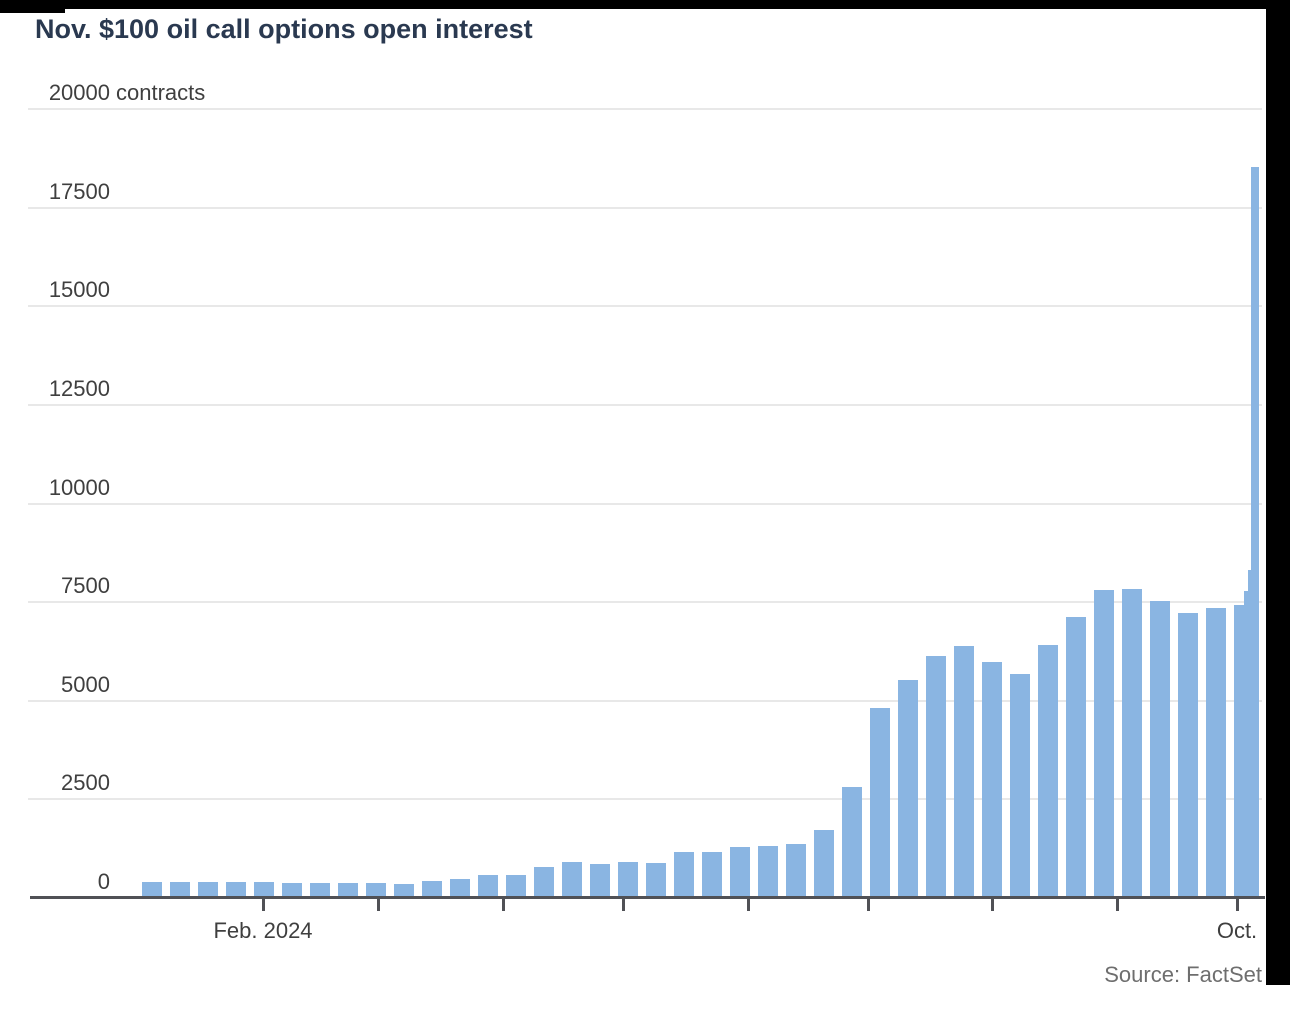  I want to click on y-axis-label: 20000, so click(79, 92).